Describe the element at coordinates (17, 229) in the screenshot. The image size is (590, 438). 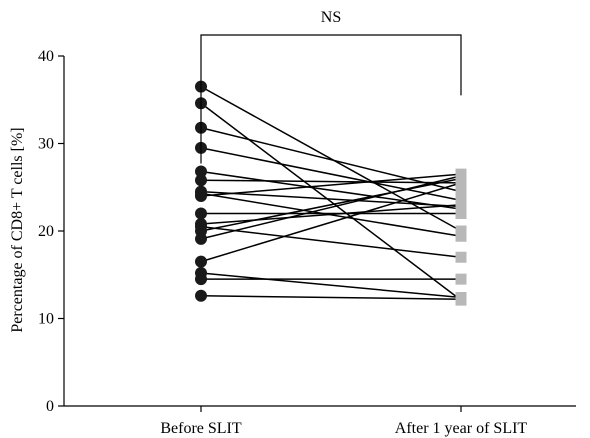
I see `y-axis-title: Percentage of CD8+ T cells [%]` at that location.